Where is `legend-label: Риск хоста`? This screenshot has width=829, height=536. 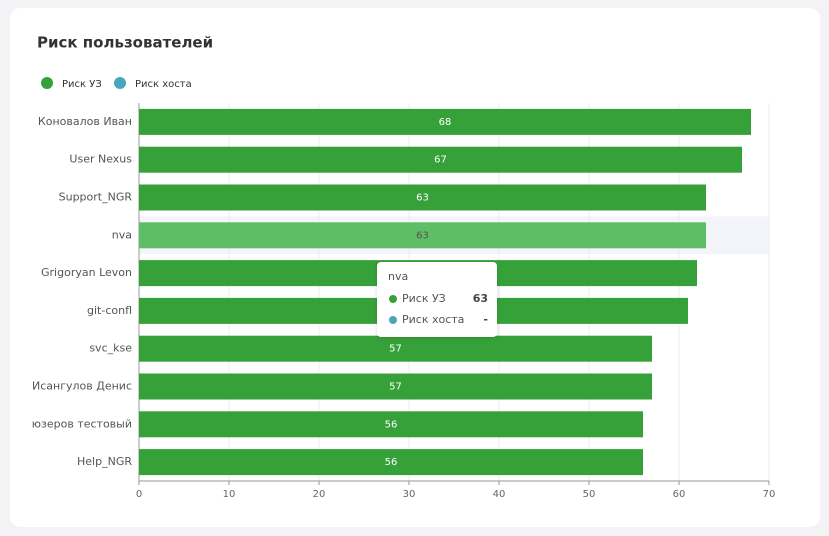 legend-label: Риск хоста is located at coordinates (163, 84).